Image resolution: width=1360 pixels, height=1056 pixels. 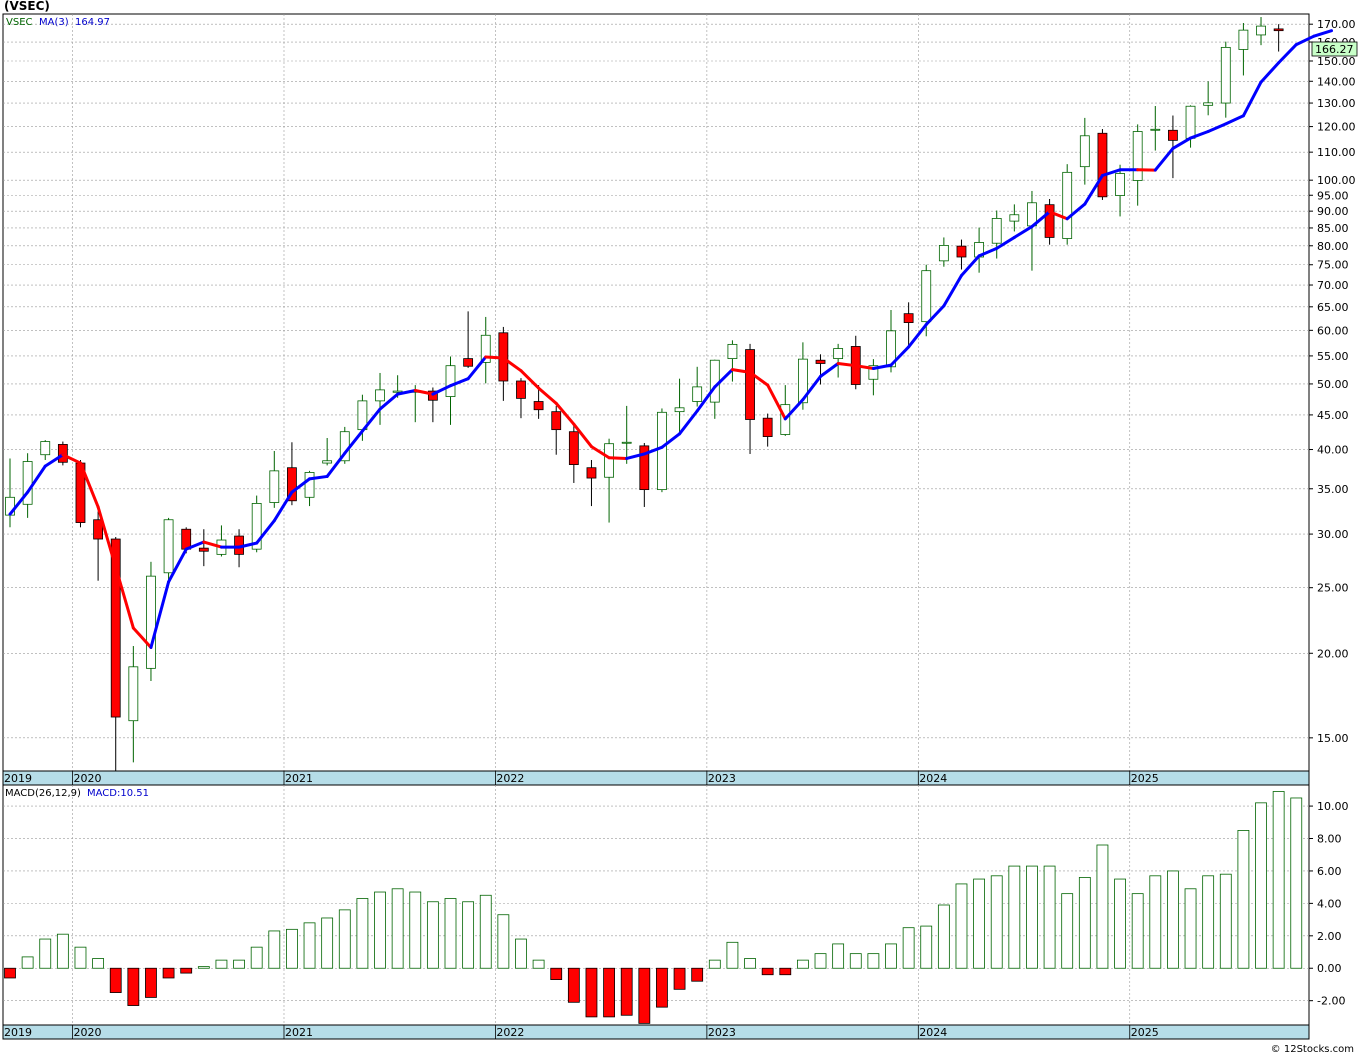 I want to click on price-tick-label: 85.00, so click(x=1333, y=228).